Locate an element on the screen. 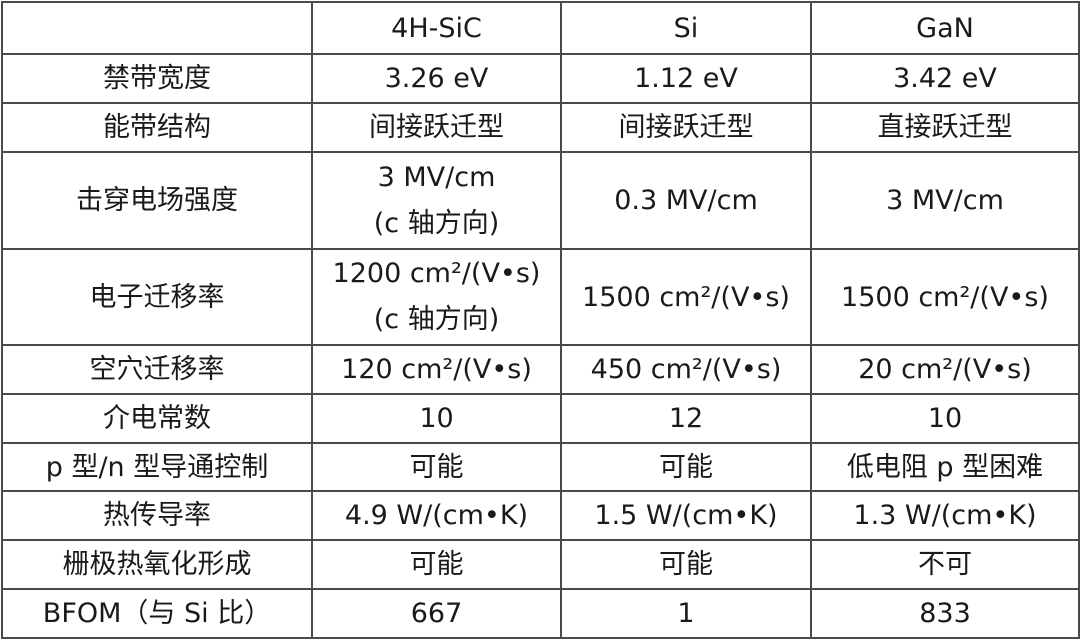  header-cell-empty is located at coordinates (157, 28).